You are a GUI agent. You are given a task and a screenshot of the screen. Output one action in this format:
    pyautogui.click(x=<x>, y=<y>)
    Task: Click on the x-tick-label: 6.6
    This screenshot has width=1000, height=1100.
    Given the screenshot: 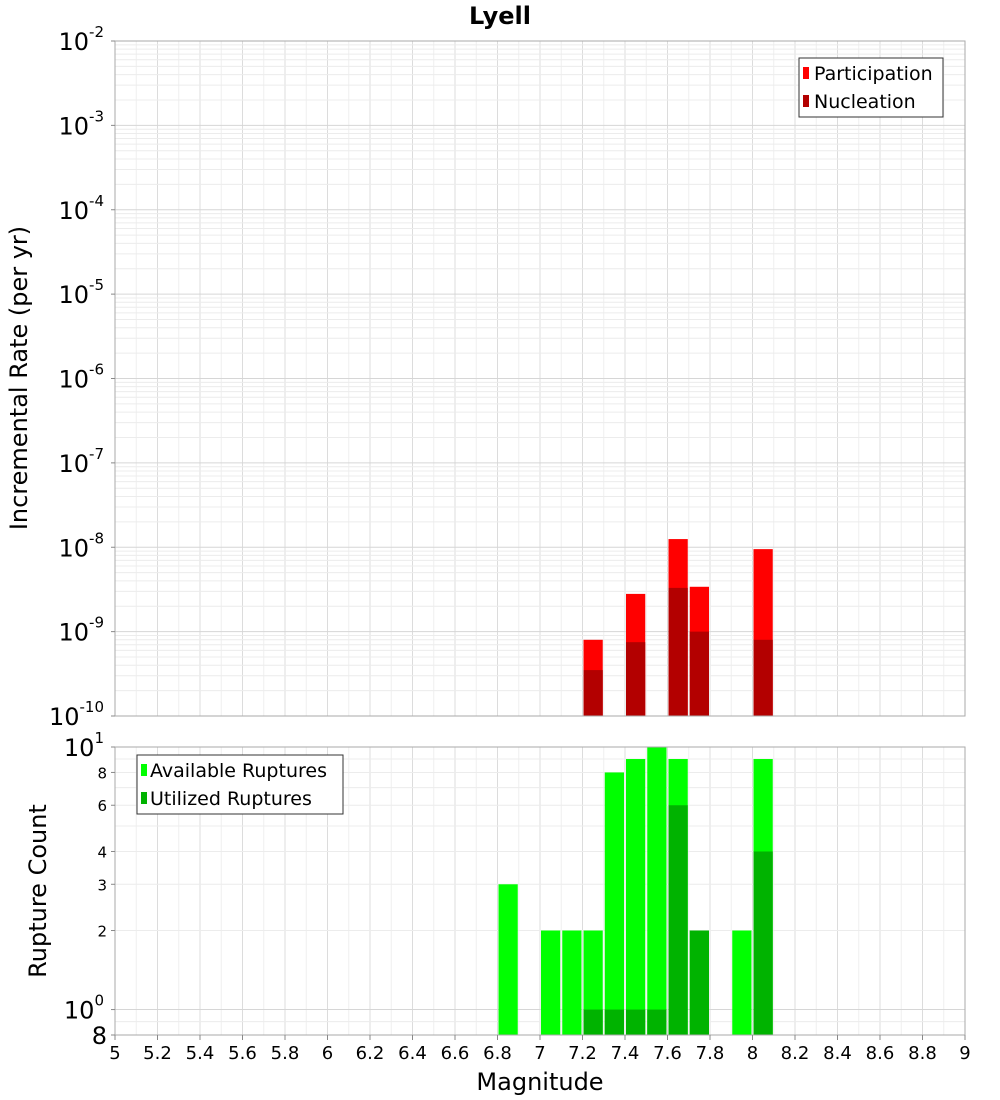 What is the action you would take?
    pyautogui.click(x=455, y=1053)
    